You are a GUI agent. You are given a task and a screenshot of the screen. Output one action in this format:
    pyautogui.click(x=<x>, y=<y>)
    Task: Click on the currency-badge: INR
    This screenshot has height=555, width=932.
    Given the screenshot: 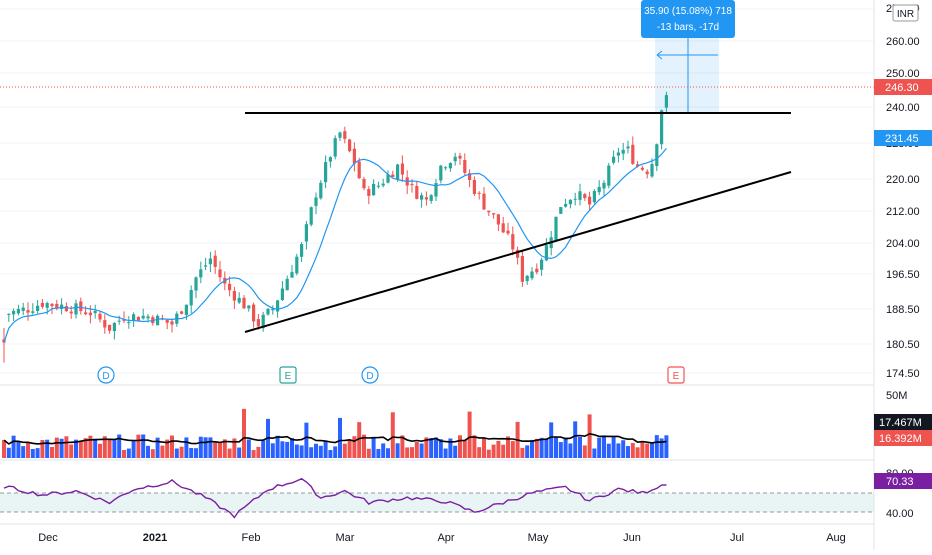 What is the action you would take?
    pyautogui.click(x=905, y=13)
    